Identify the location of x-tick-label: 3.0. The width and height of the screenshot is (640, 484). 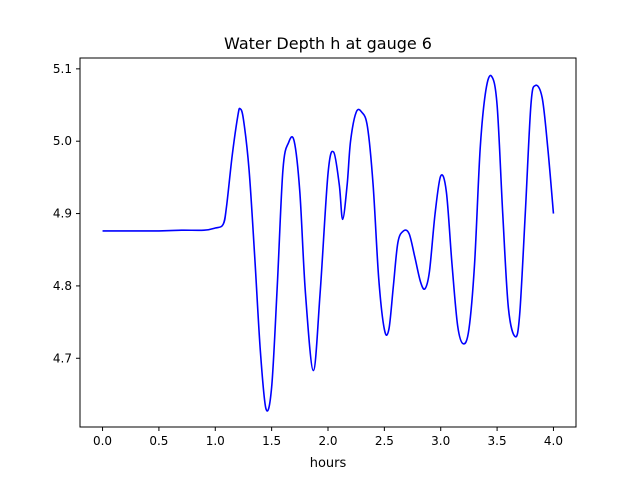
(440, 441).